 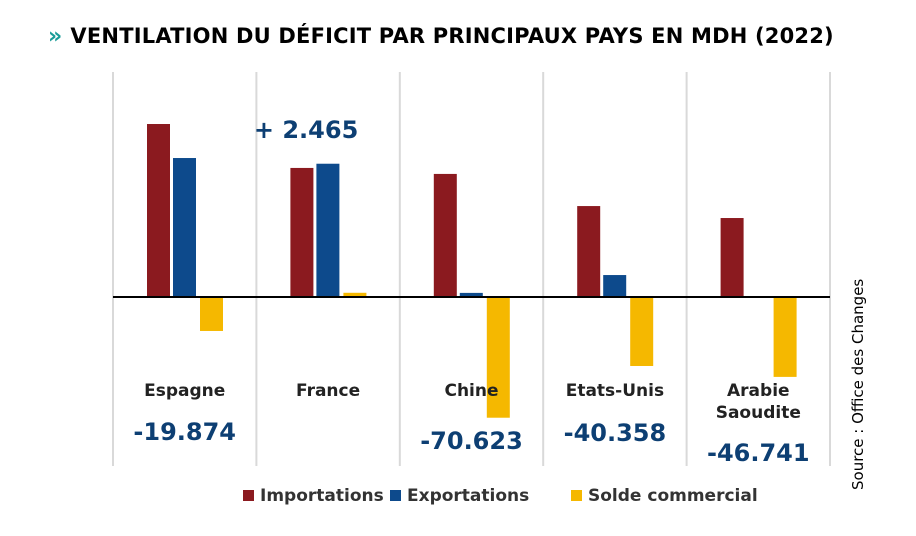 What do you see at coordinates (858, 384) in the screenshot?
I see `source-note: Source : Office des Changes` at bounding box center [858, 384].